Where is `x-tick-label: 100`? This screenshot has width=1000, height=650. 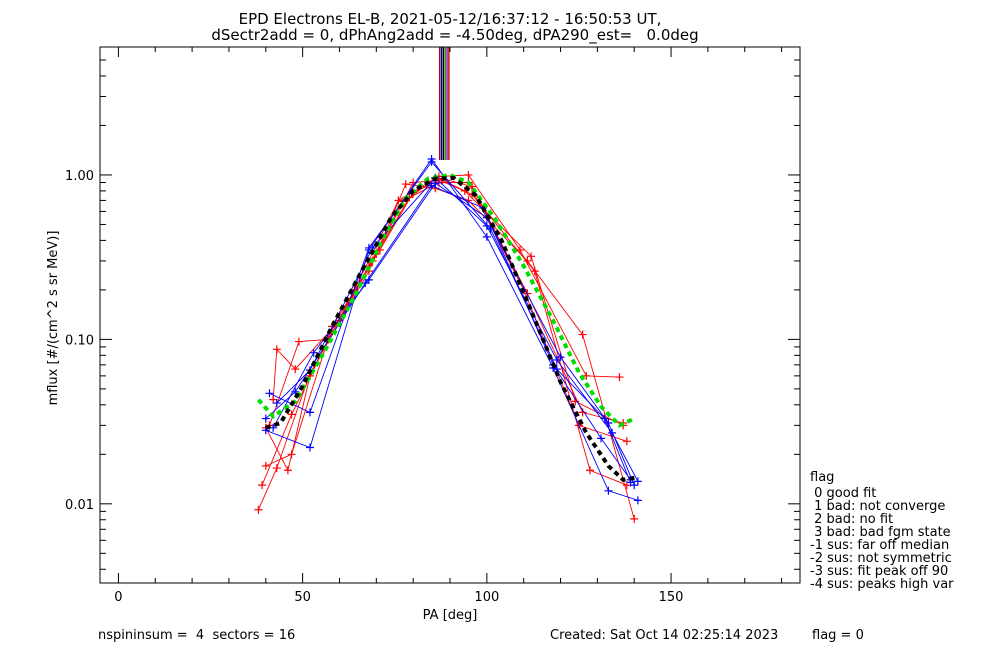
x-tick-label: 100 is located at coordinates (486, 597).